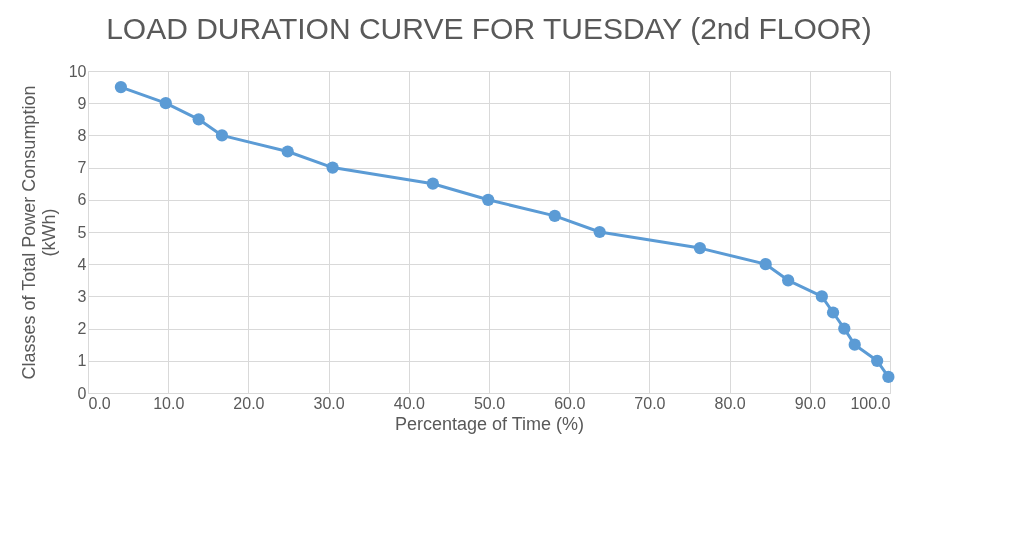 This screenshot has width=1015, height=540. Describe the element at coordinates (82, 200) in the screenshot. I see `y-tick-label: 6` at that location.